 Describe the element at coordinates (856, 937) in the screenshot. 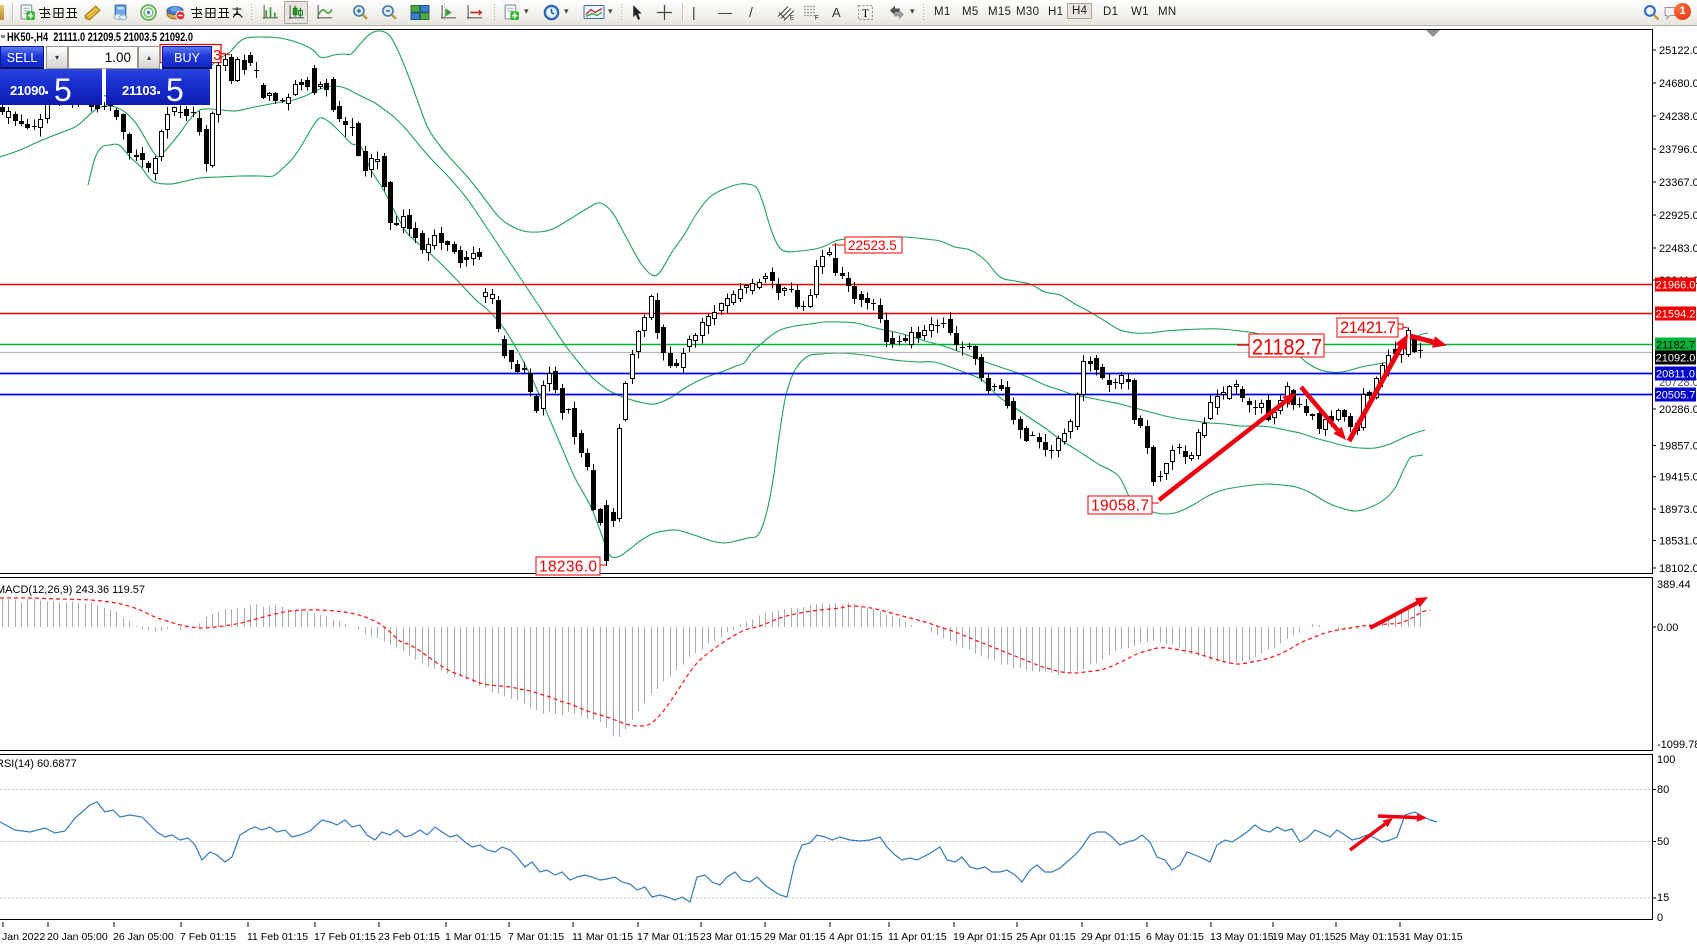

I see `svg-text: 4 Apr 01:15` at that location.